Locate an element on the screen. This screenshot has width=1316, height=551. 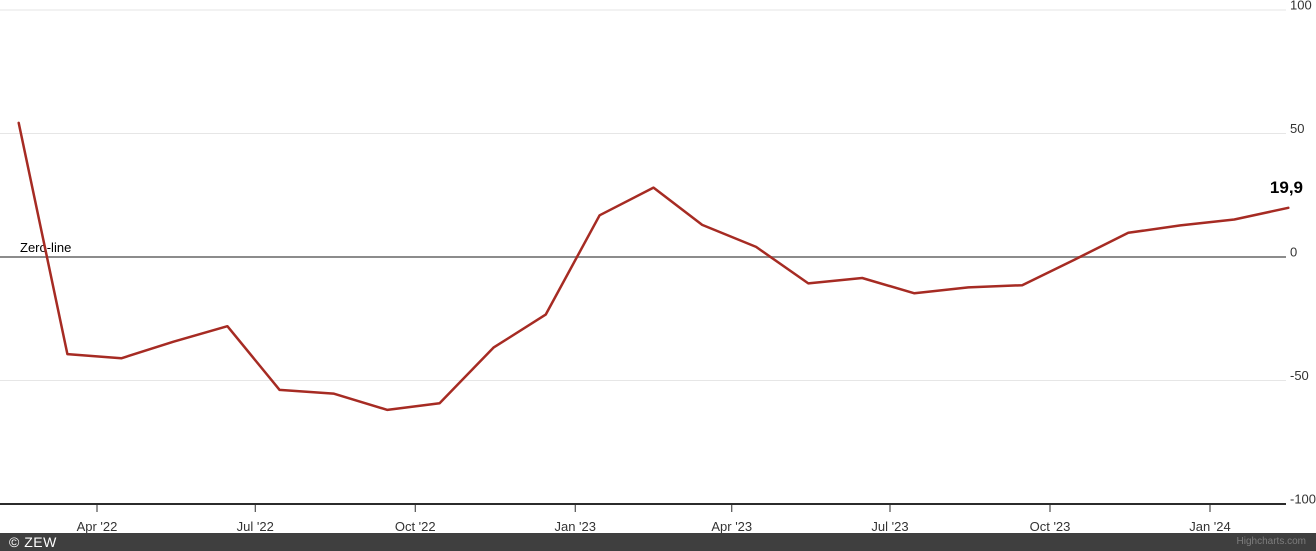
x-axis-label: Jan '24 is located at coordinates (1210, 526).